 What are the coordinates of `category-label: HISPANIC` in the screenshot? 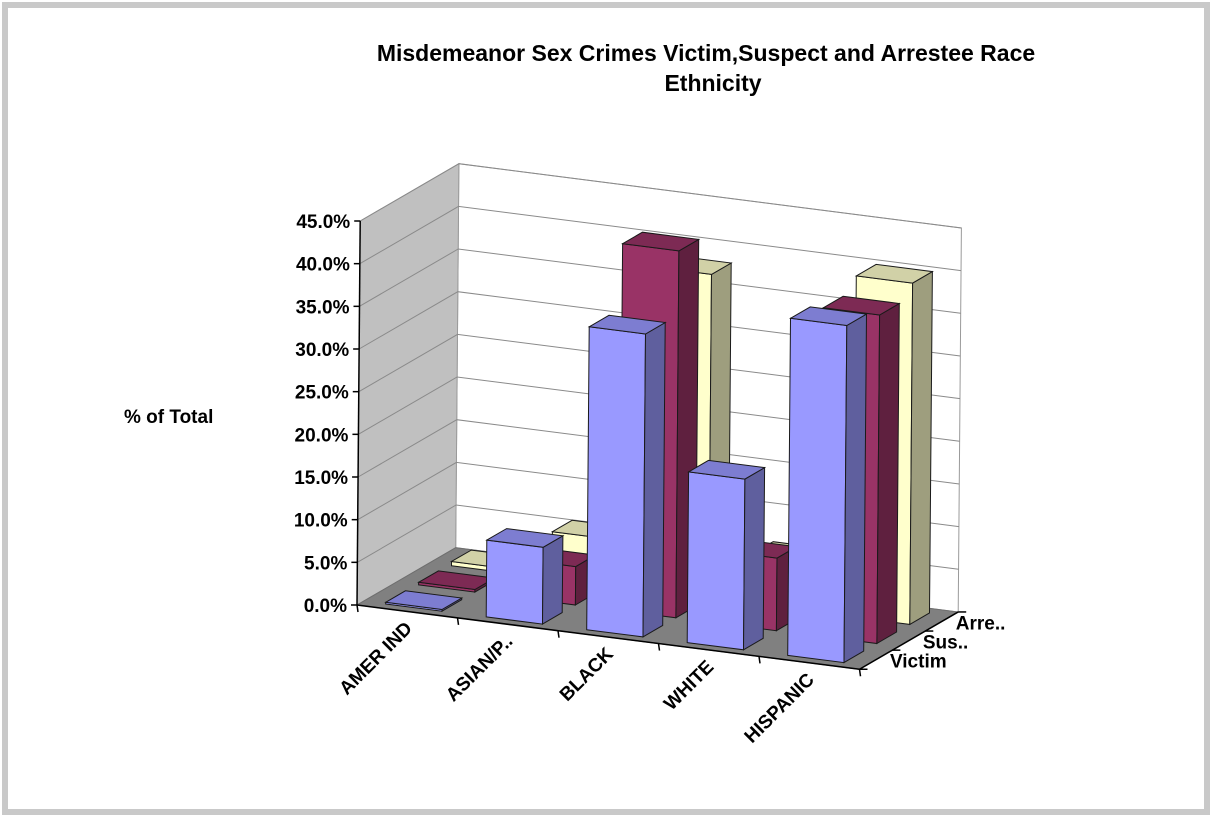 It's located at (780, 708).